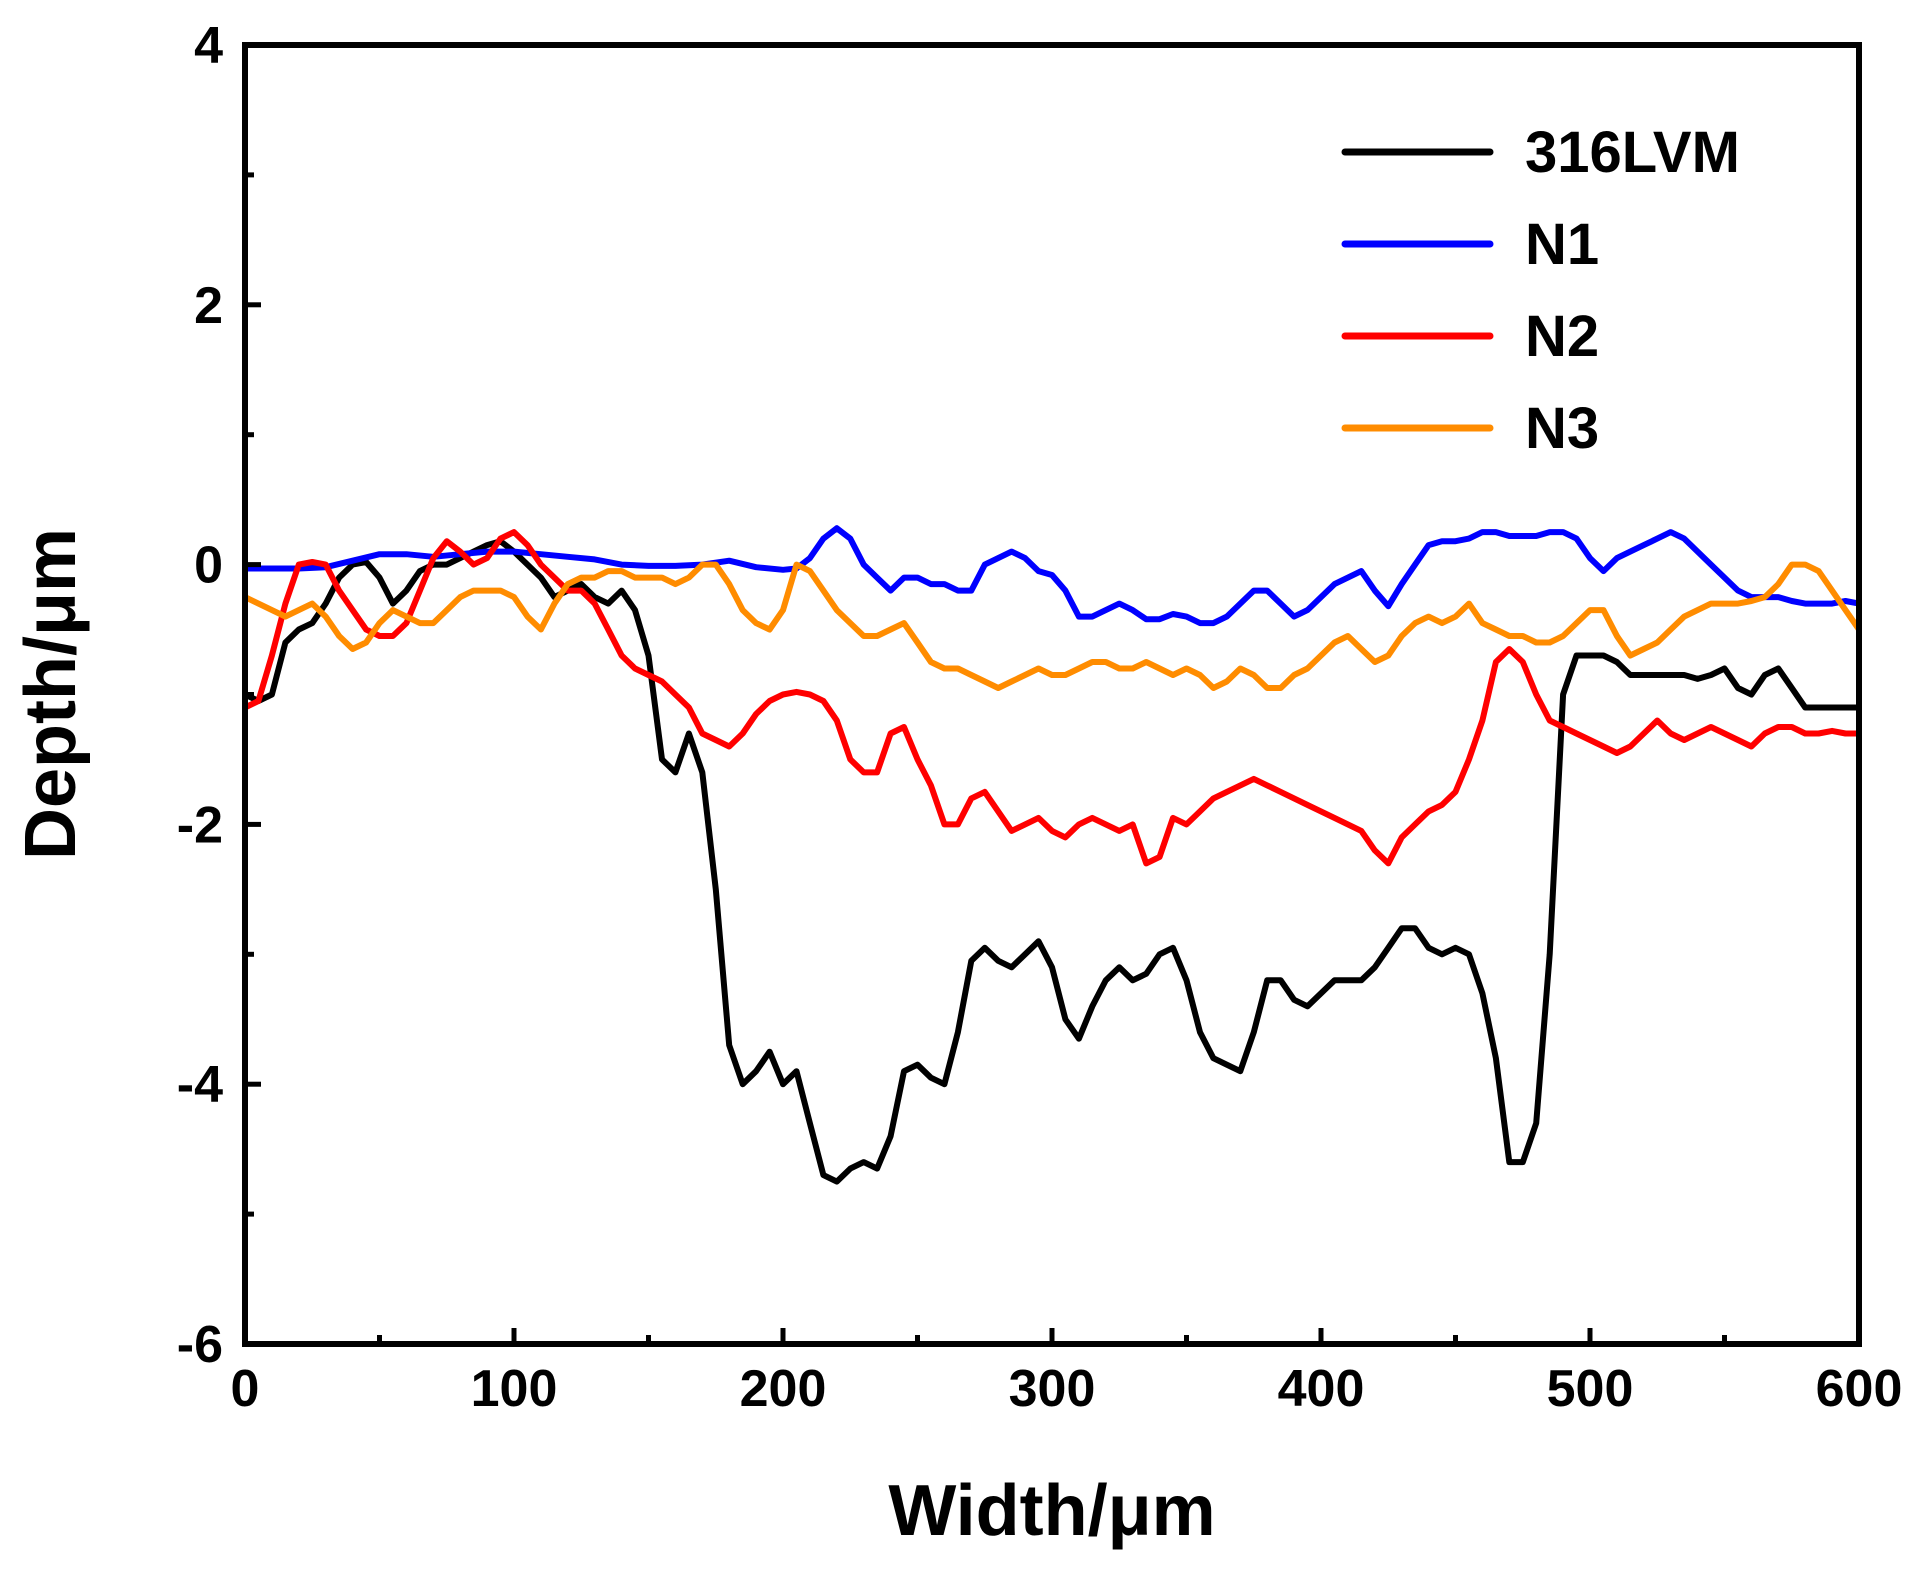  I want to click on x-tick-label: 200, so click(783, 1389).